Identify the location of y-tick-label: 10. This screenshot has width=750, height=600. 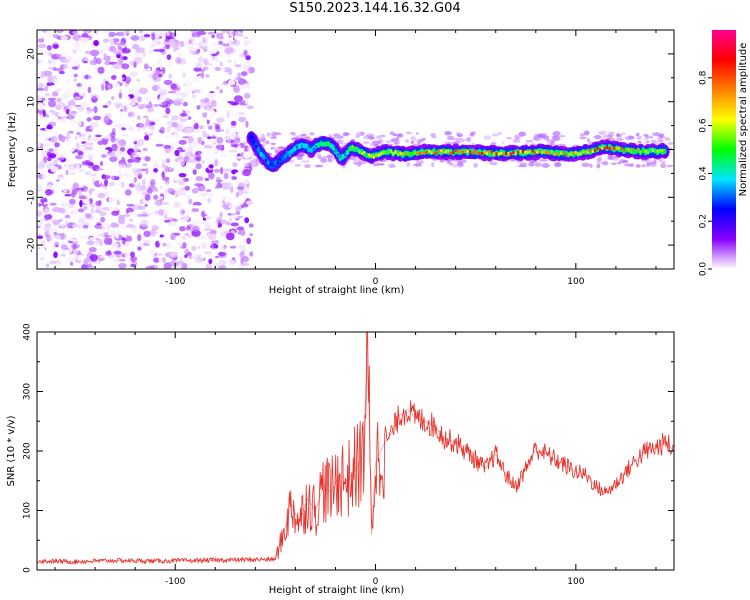
(32, 102).